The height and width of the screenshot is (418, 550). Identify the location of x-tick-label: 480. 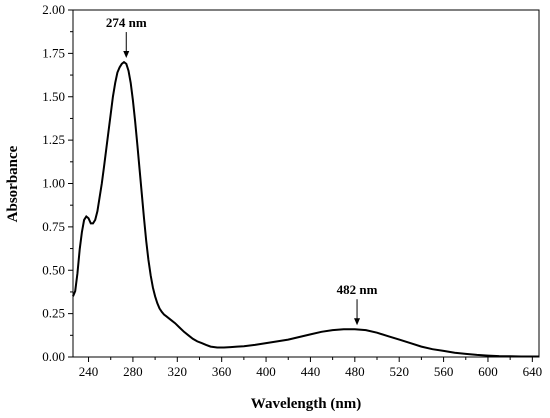
(355, 371).